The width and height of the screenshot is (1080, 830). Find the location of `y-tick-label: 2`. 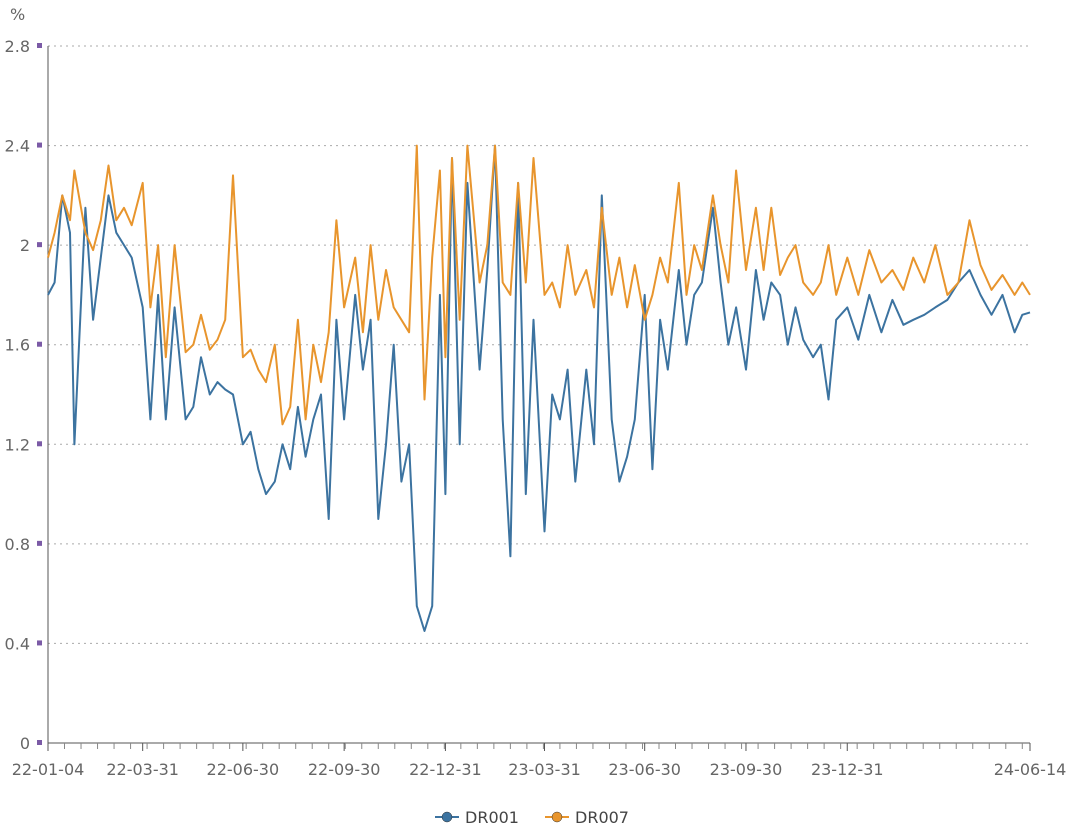

y-tick-label: 2 is located at coordinates (25, 245).